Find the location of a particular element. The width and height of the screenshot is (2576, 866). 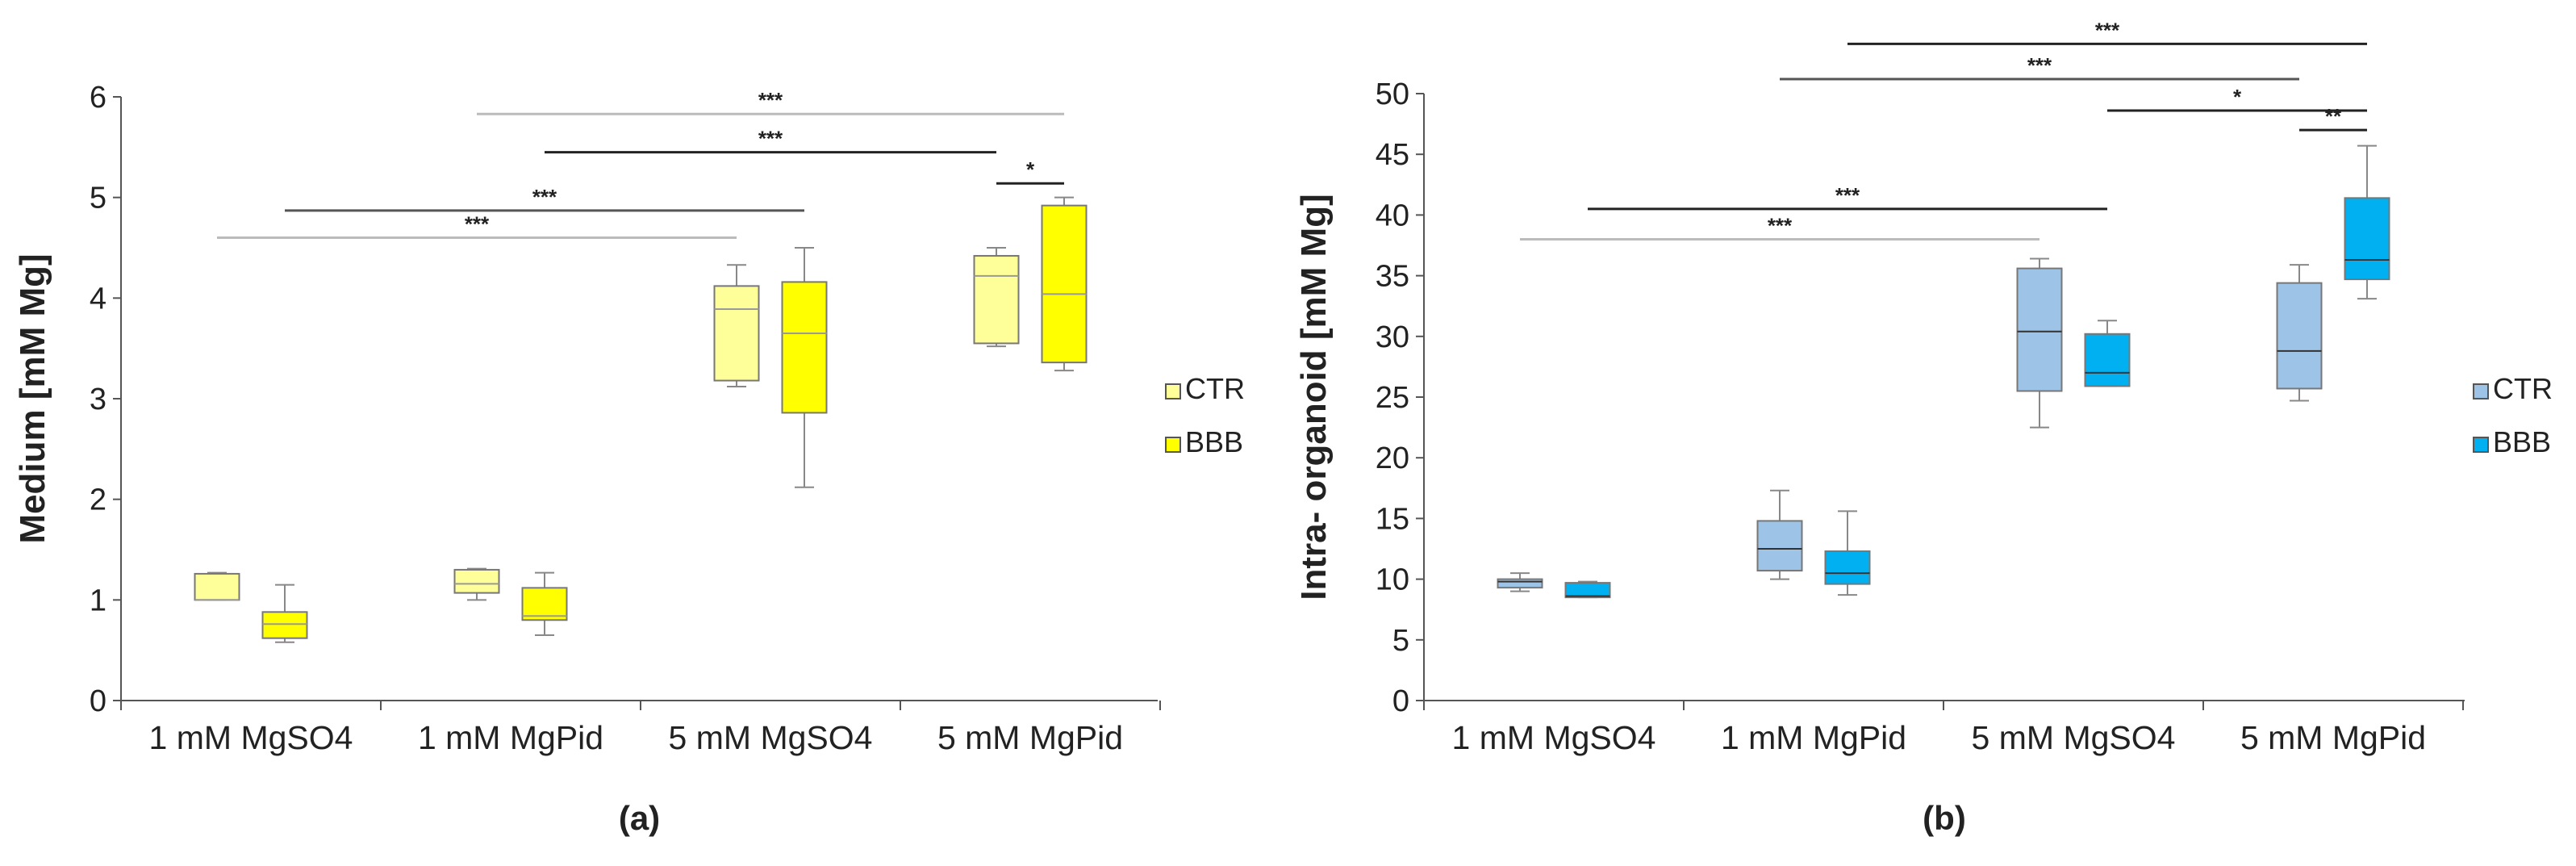

y-tick-label: 10 is located at coordinates (1393, 580).